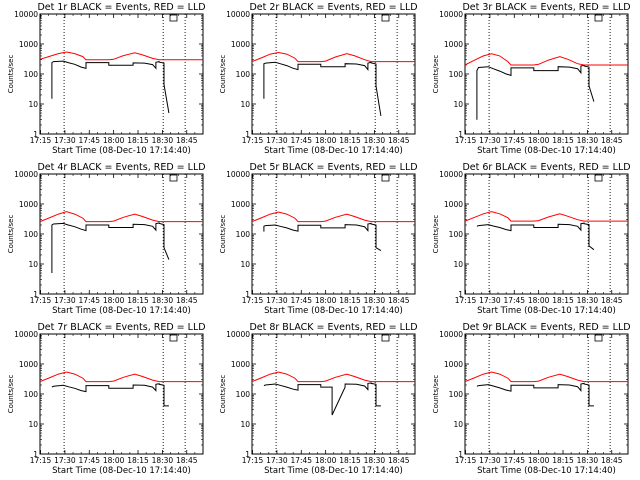  I want to click on panel-title: Det 6r BLACK = Events, RED = LLD, so click(546, 167).